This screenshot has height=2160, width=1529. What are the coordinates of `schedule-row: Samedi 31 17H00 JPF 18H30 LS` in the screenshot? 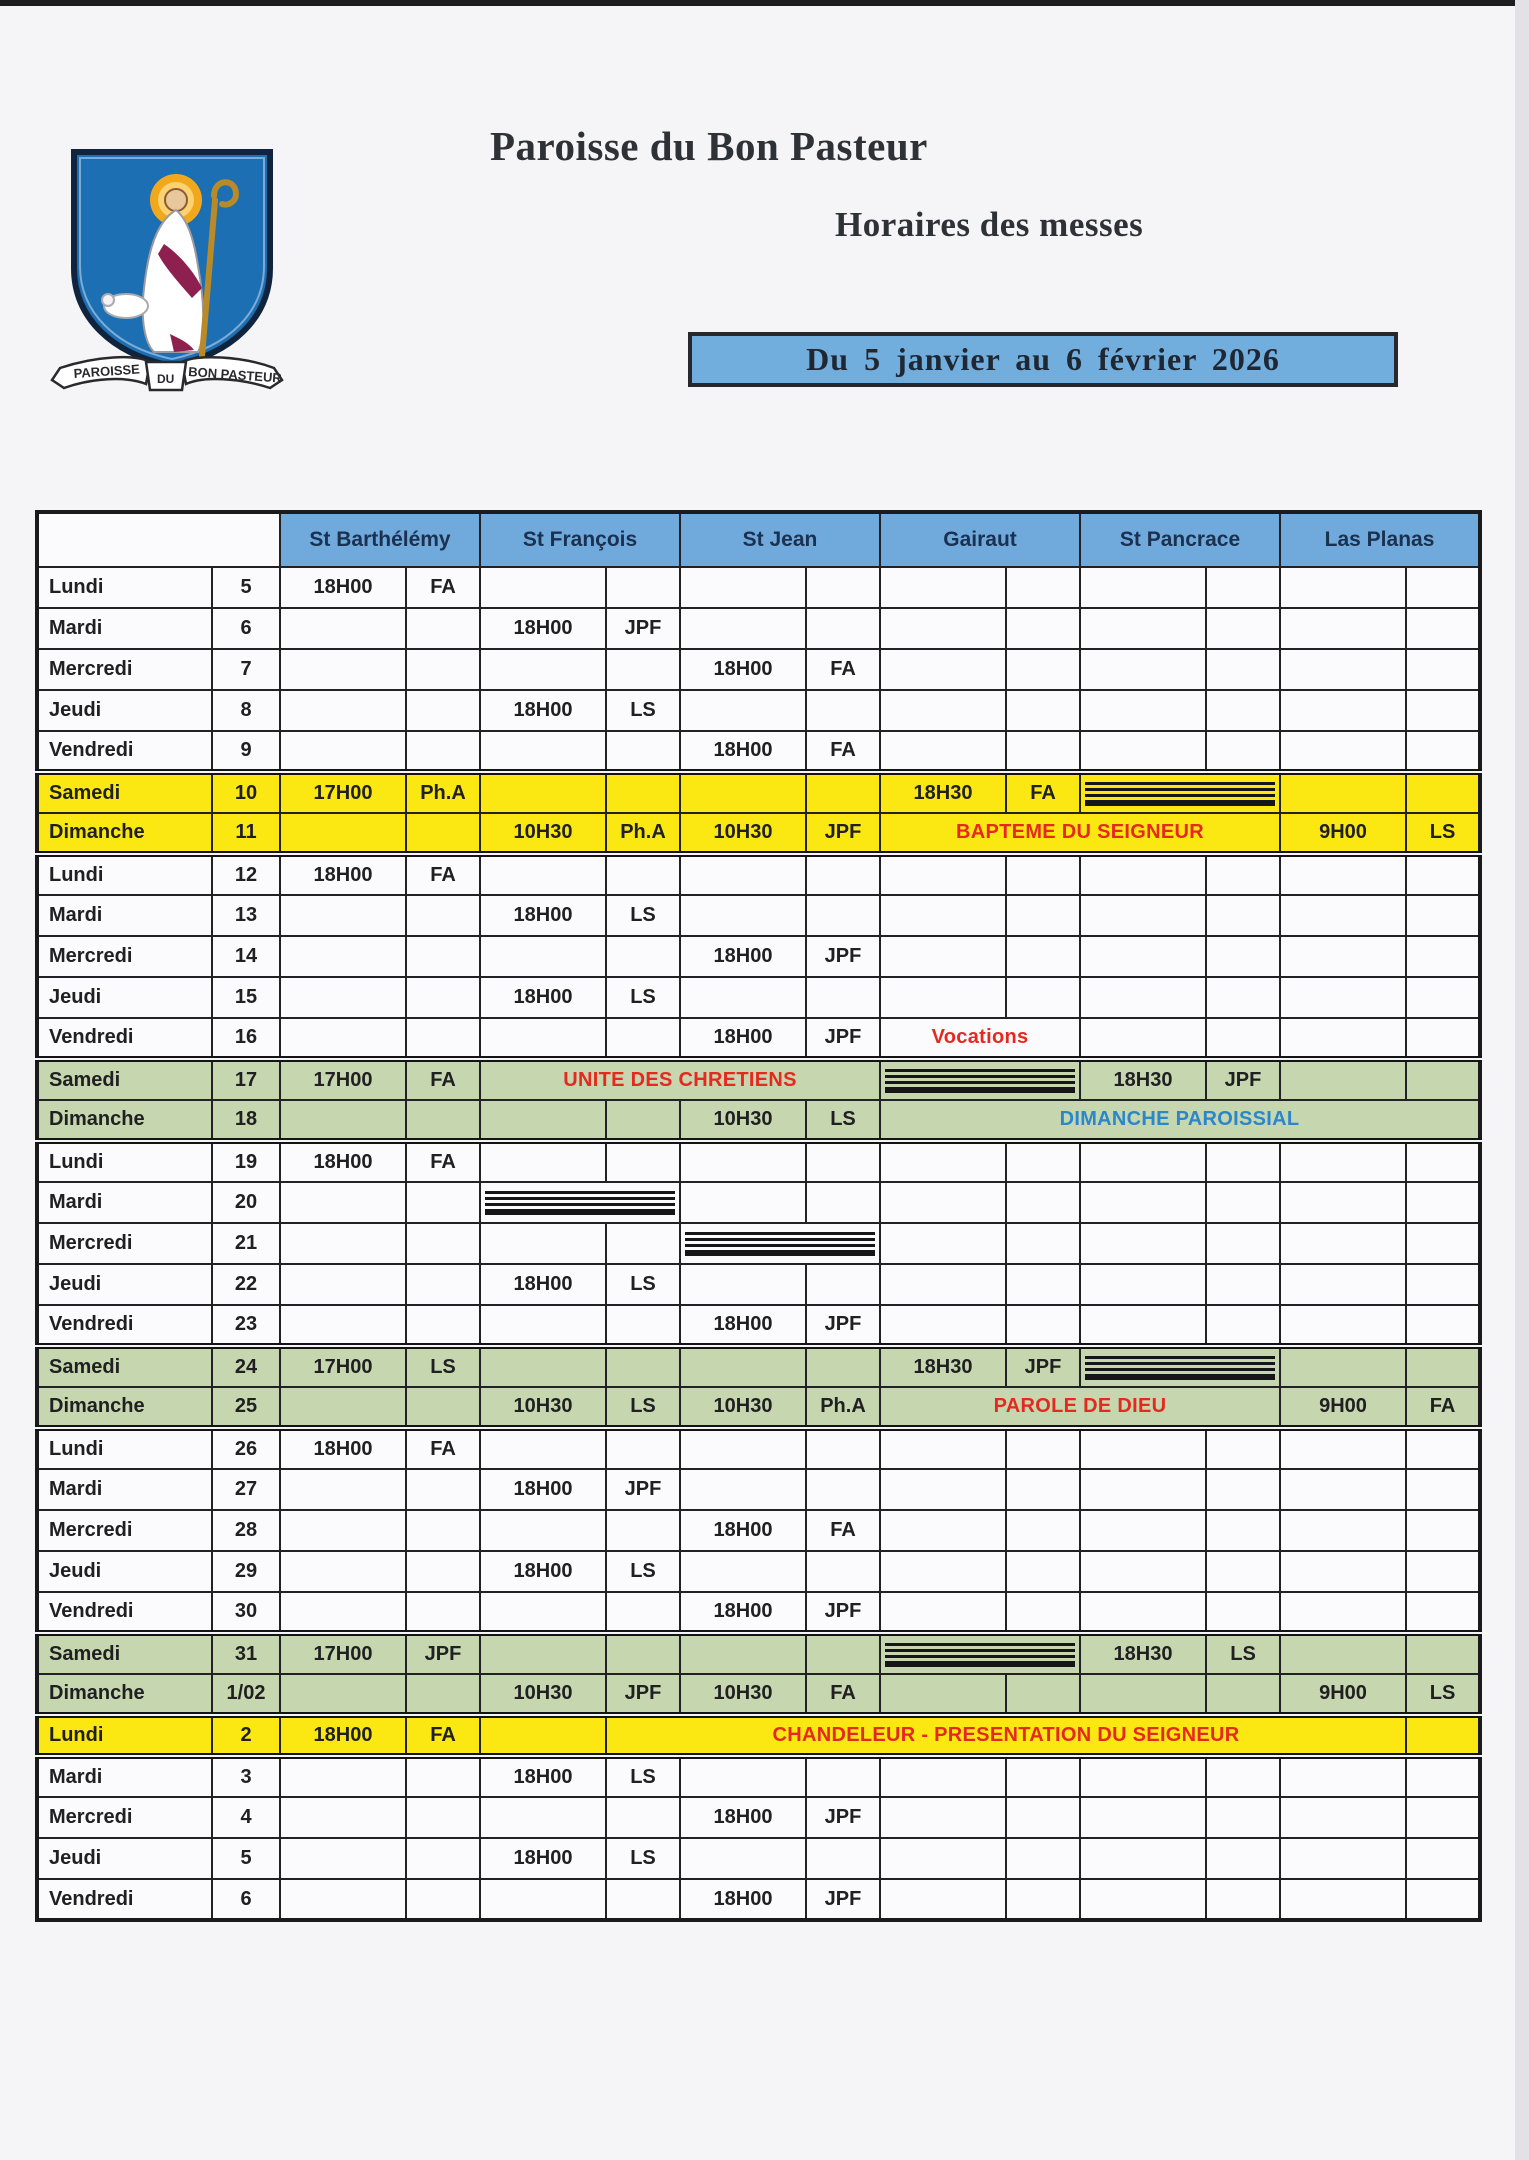 It's located at (759, 1652).